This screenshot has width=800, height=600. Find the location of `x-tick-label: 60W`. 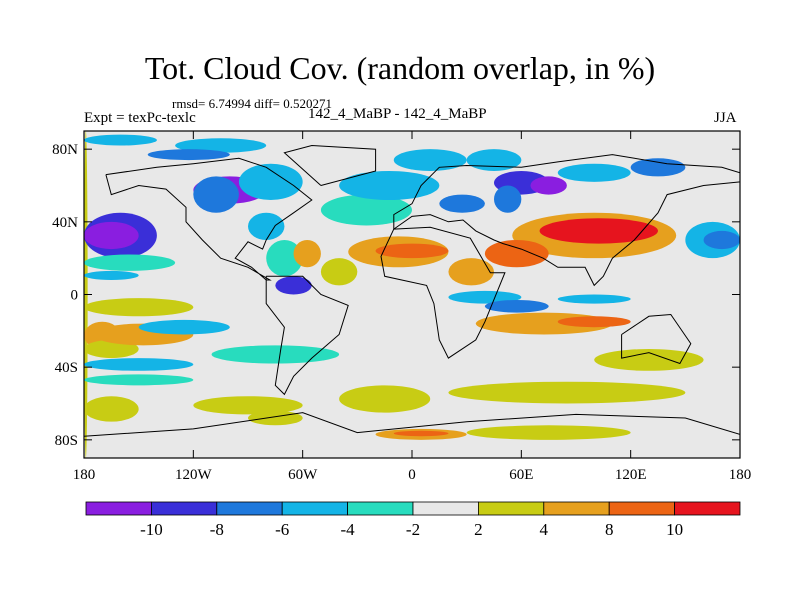

x-tick-label: 60W is located at coordinates (303, 475).